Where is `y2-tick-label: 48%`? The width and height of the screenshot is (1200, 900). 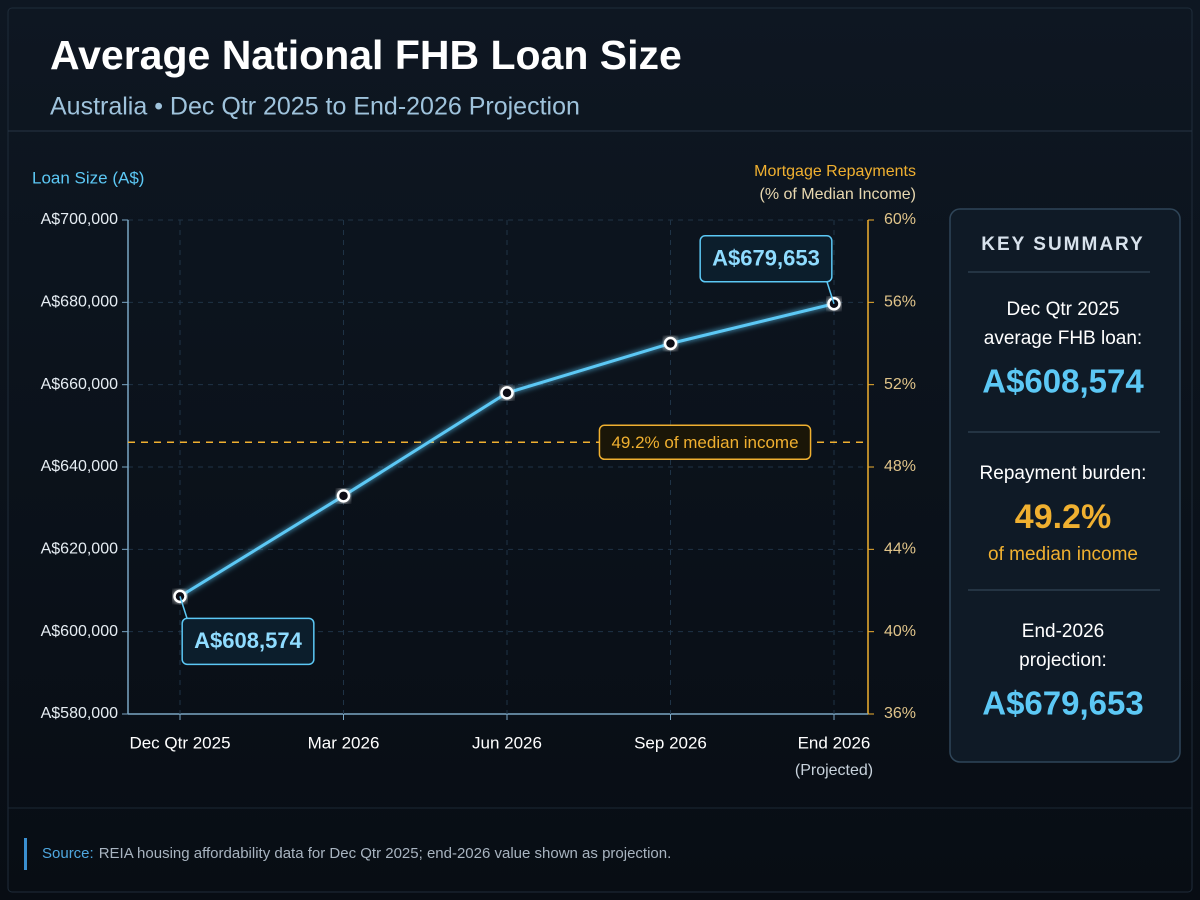
y2-tick-label: 48% is located at coordinates (900, 466).